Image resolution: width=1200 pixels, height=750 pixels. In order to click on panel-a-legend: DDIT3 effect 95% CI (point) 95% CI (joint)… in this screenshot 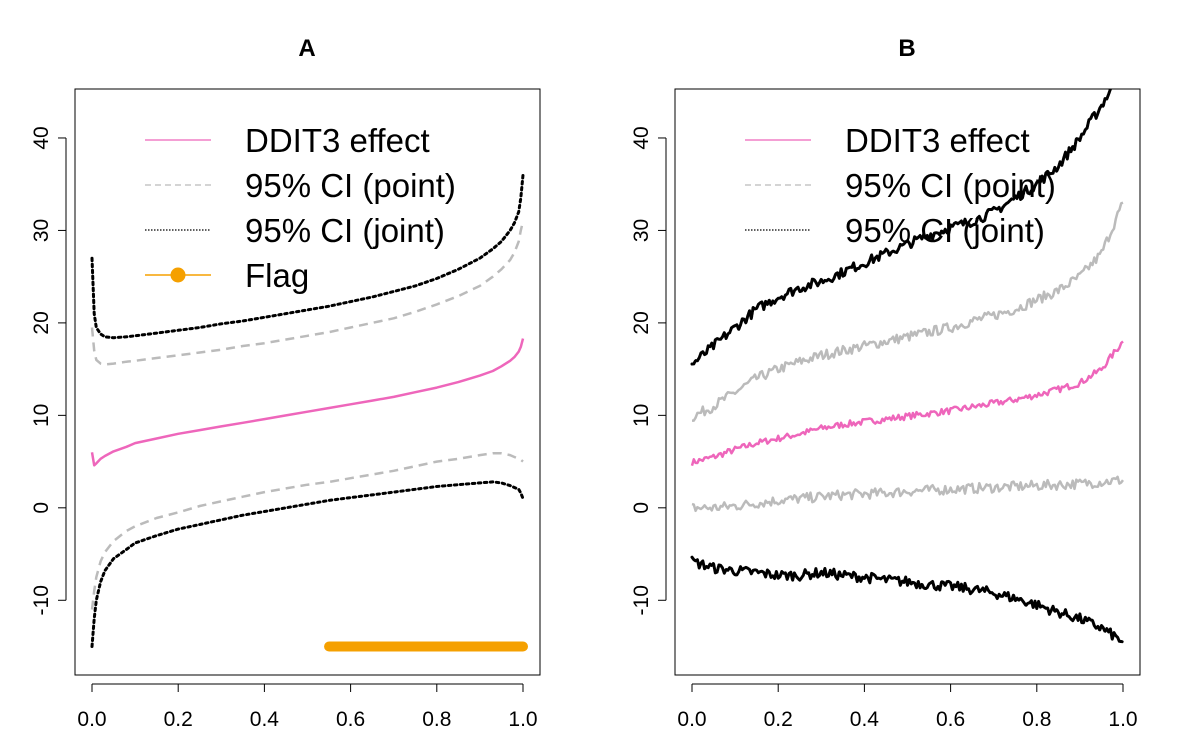, I will do `click(300, 208)`.